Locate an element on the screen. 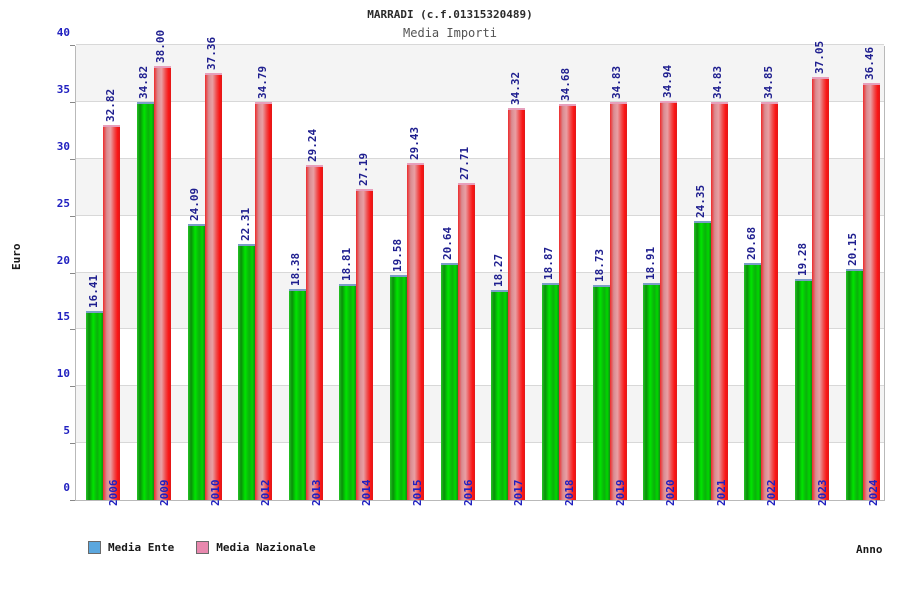 The height and width of the screenshot is (600, 900). legend-item-media-ente: Media Ente is located at coordinates (131, 547).